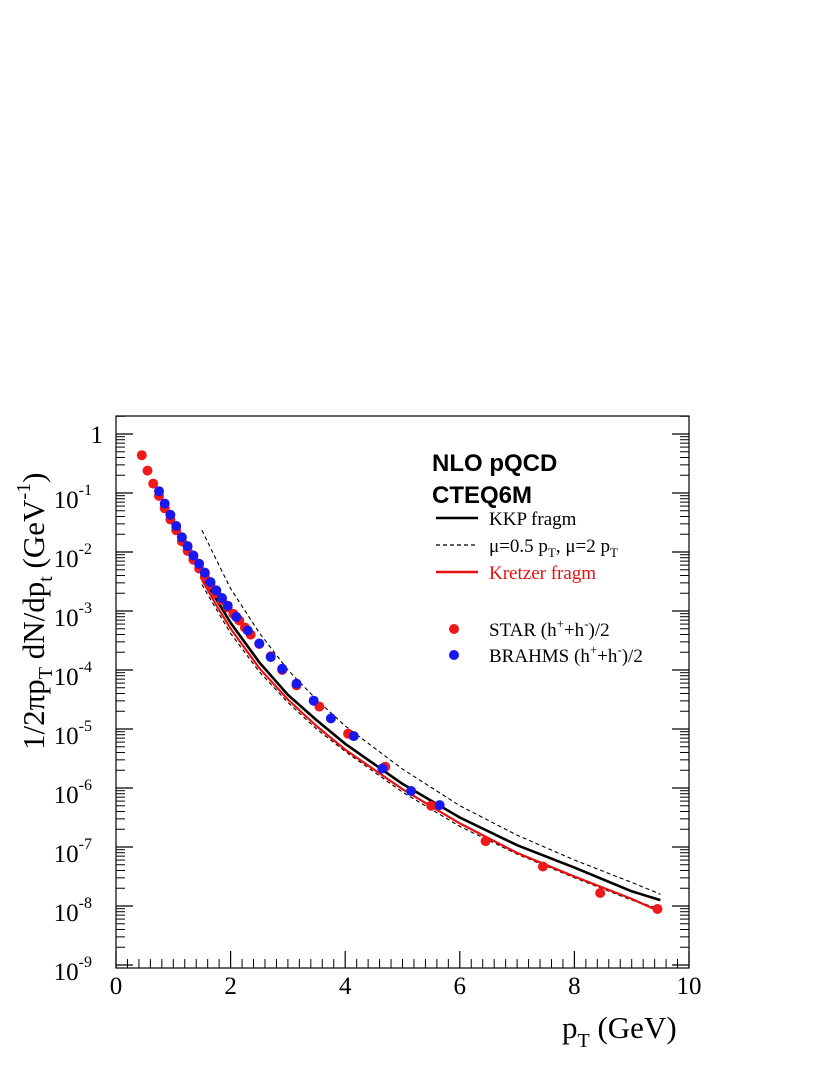 The image size is (830, 1075). I want to click on y-tick-label-exp: -5, so click(85, 726).